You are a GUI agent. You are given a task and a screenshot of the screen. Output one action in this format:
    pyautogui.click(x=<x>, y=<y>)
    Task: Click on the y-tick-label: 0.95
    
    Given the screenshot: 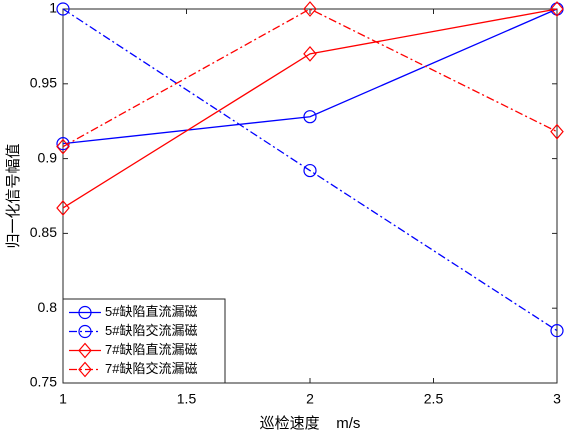 What is the action you would take?
    pyautogui.click(x=43, y=83)
    